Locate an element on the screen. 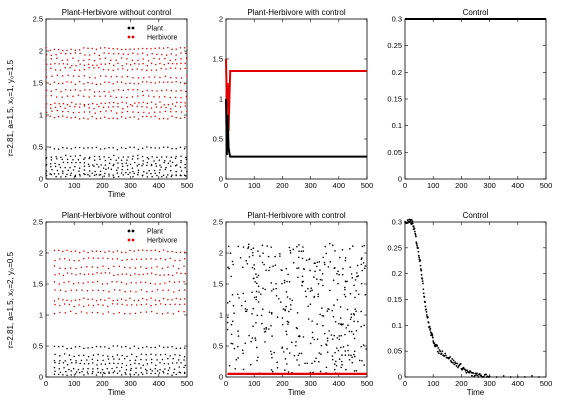 The image size is (565, 405). axis-frame is located at coordinates (116, 99).